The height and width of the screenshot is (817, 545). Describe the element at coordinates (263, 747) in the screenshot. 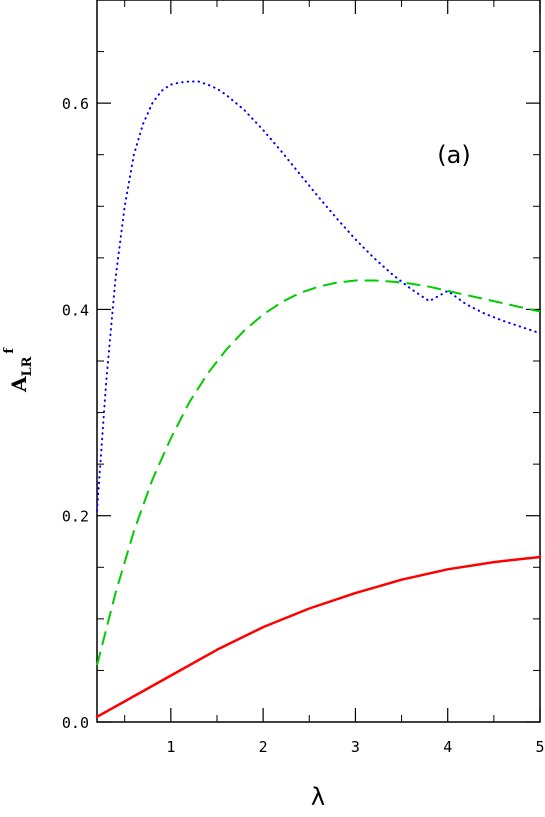

I see `x-tick-label: 2` at that location.